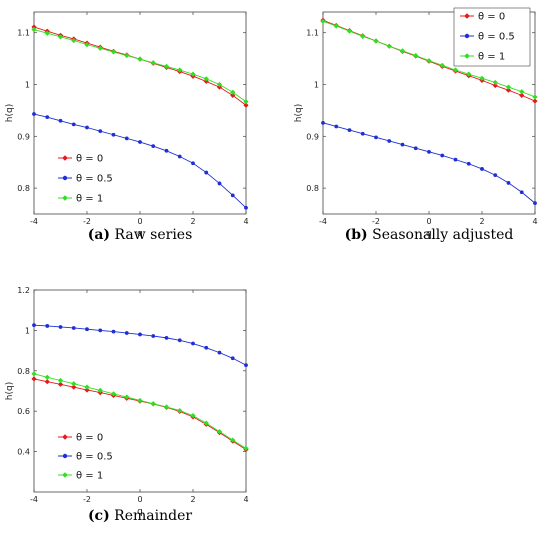 The height and width of the screenshot is (550, 548). Describe the element at coordinates (89, 159) in the screenshot. I see `legend-label: θ = 0` at that location.